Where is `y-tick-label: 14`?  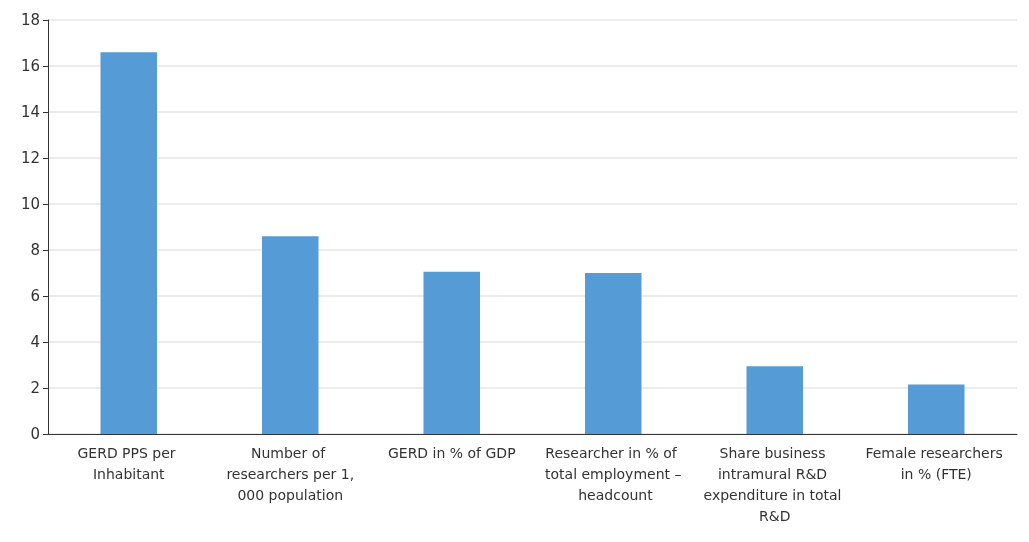 y-tick-label: 14 is located at coordinates (30, 112).